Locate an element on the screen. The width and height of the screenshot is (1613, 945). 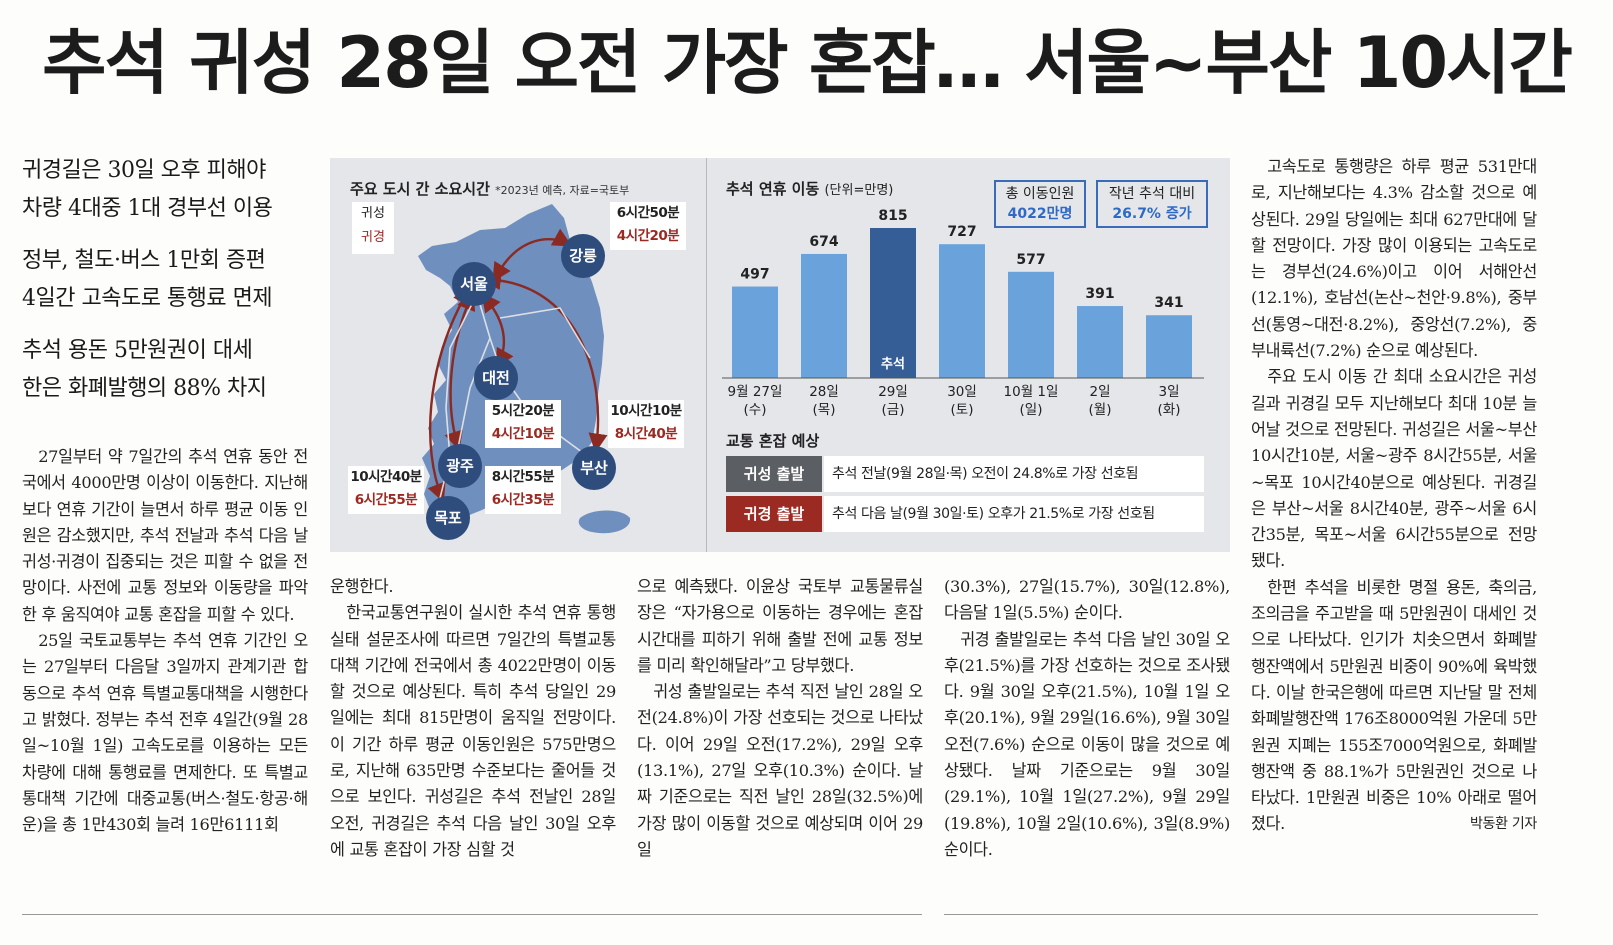
x-tick-weekday: (수) is located at coordinates (755, 410).